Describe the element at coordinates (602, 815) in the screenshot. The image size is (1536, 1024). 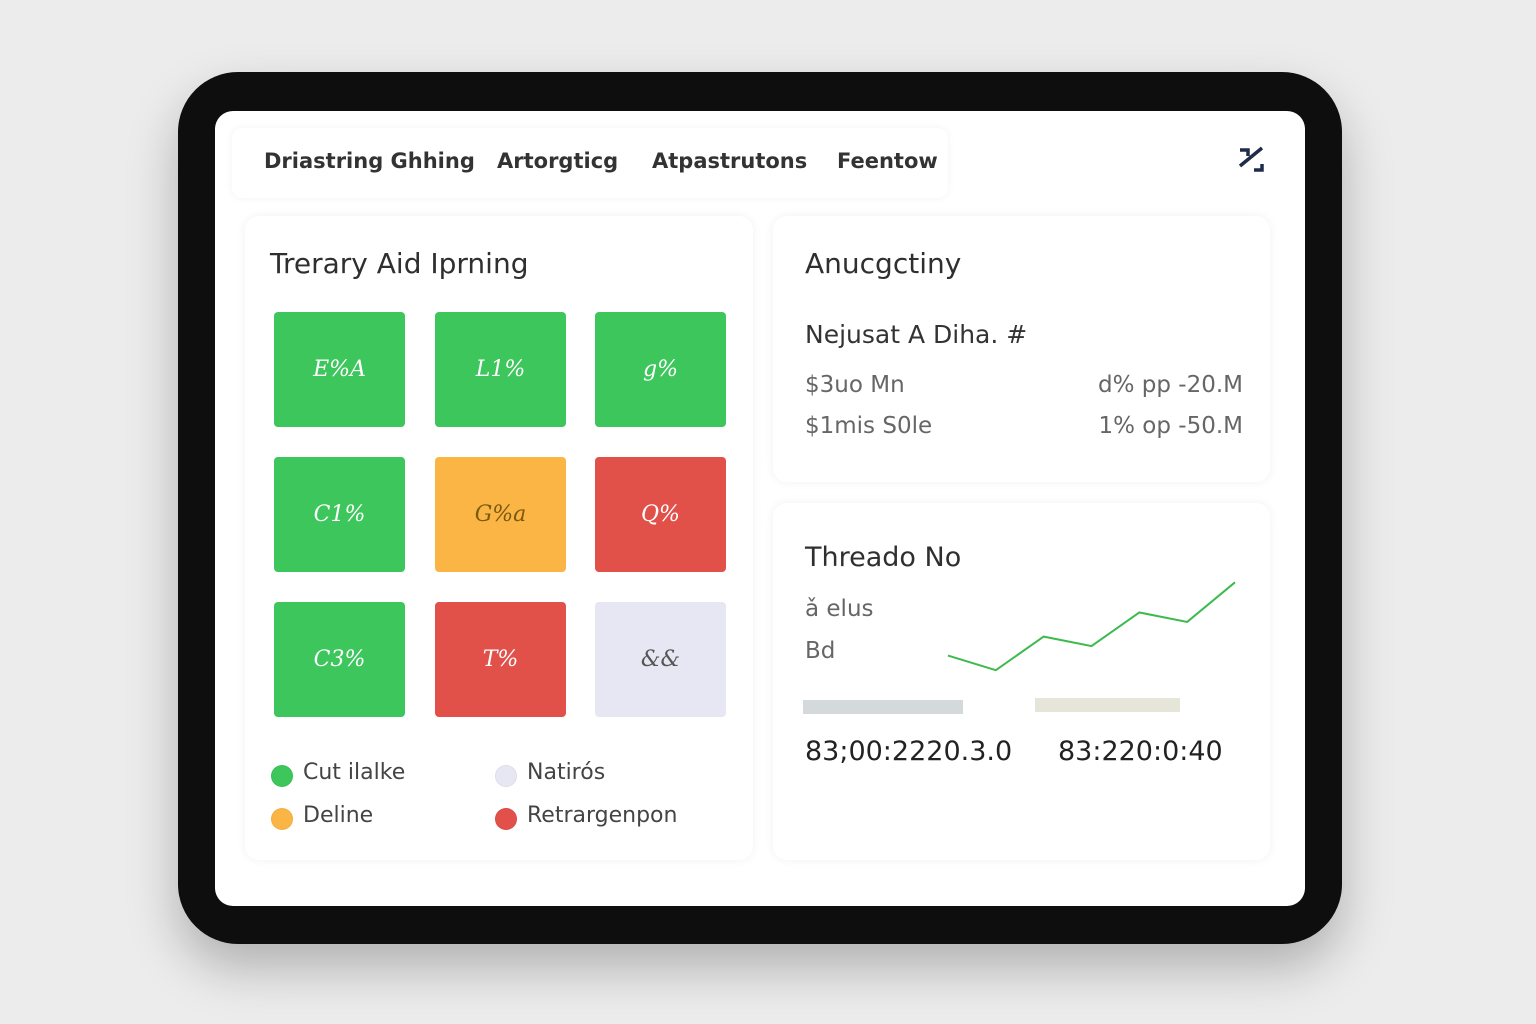
I see `legend-label: Retrargenpon` at that location.